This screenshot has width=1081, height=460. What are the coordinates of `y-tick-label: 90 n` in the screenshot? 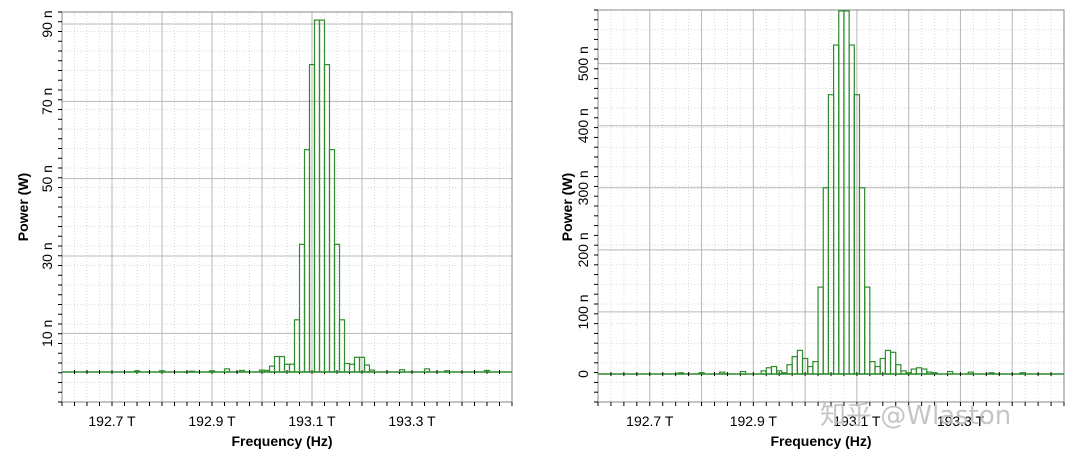 It's located at (47, 23).